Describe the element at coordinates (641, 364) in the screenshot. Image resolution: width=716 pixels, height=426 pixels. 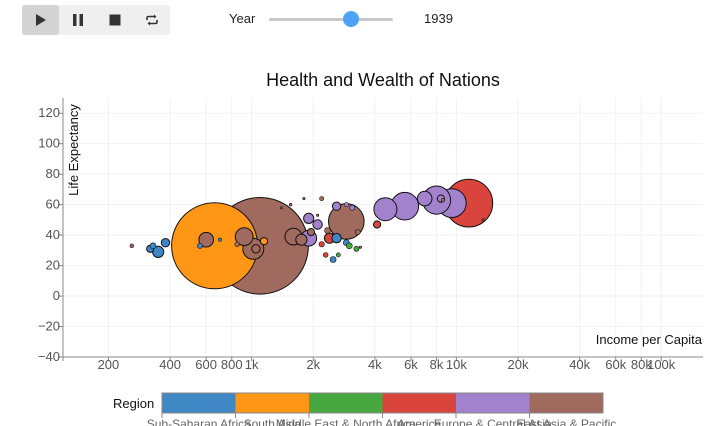
I see `x-tick-label: 80k` at that location.